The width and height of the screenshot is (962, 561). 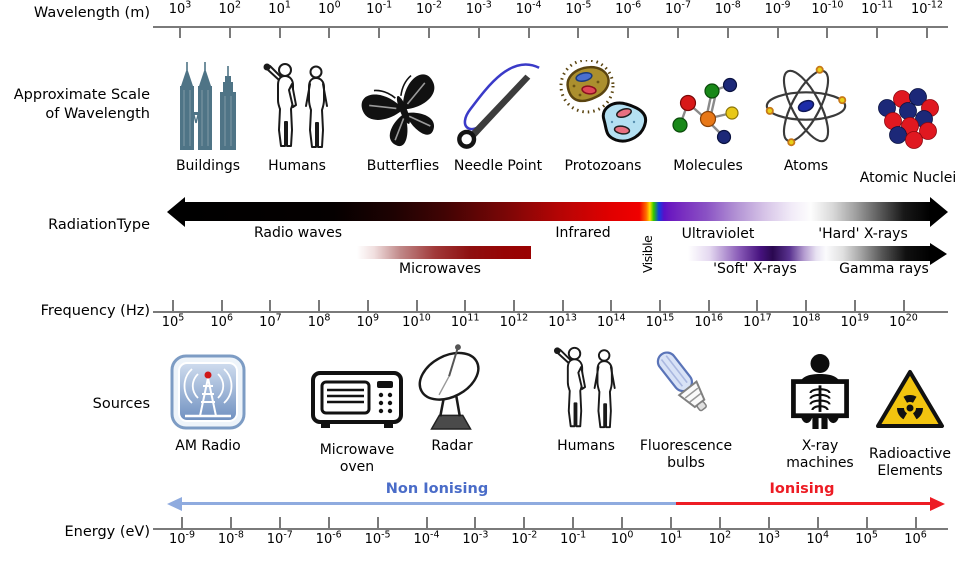 I want to click on frequency-axis-tick-label: 105, so click(x=173, y=321).